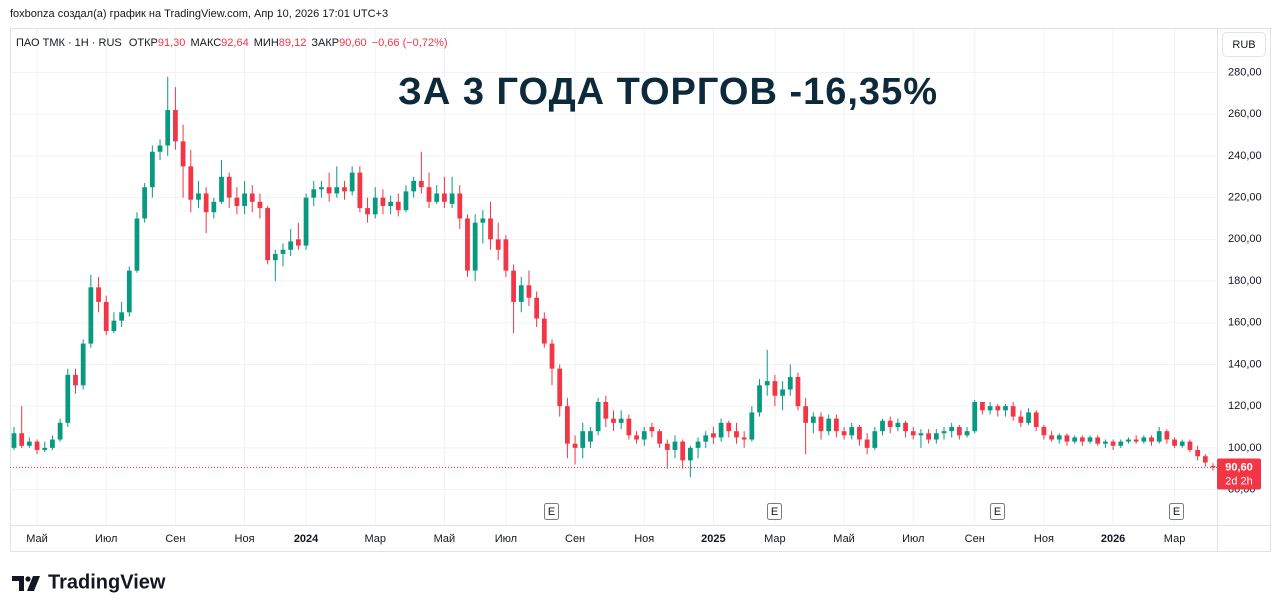  Describe the element at coordinates (293, 43) in the screenshot. I see `legend-low: 89,12` at that location.